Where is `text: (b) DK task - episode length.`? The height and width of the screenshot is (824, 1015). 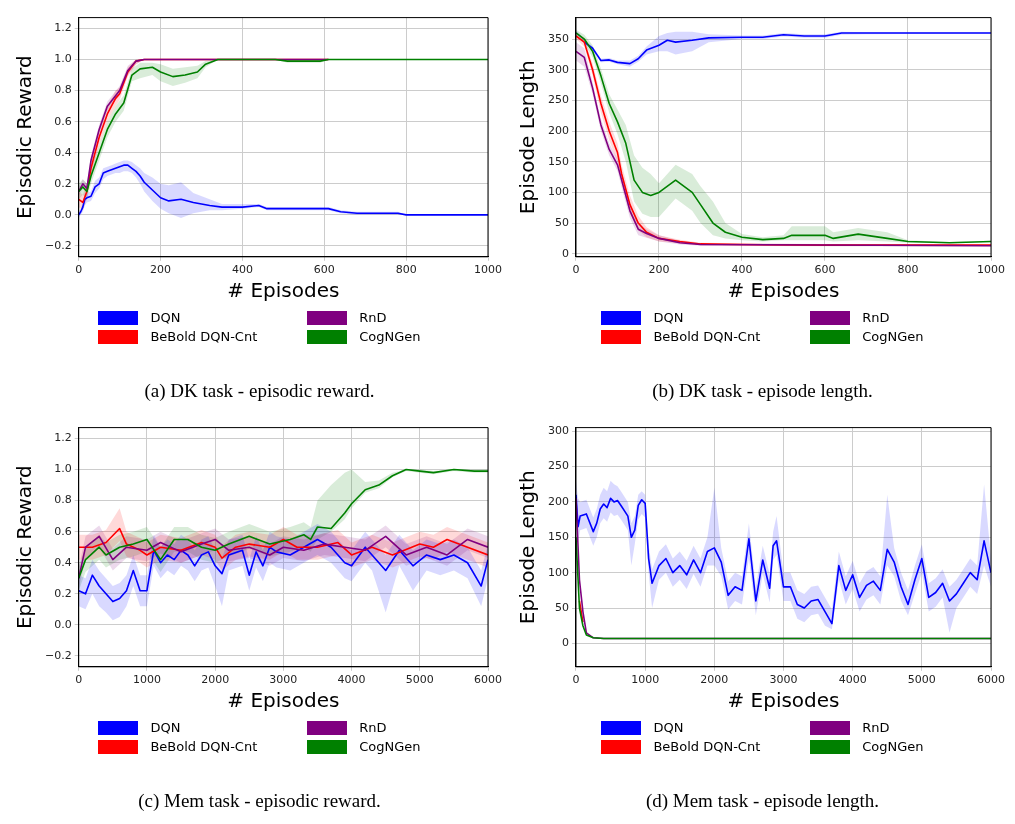
text: (b) DK task - episode length. is located at coordinates (762, 391).